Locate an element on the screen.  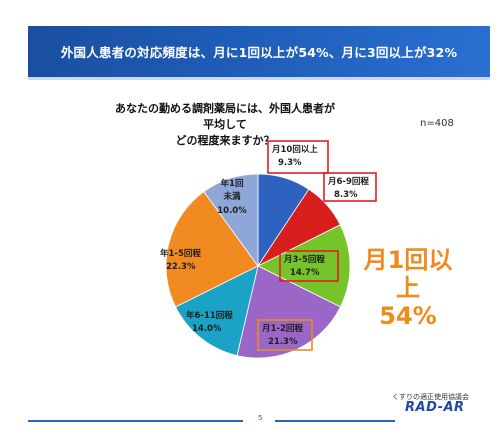
slice-category-label: 年6-11回程 is located at coordinates (209, 315).